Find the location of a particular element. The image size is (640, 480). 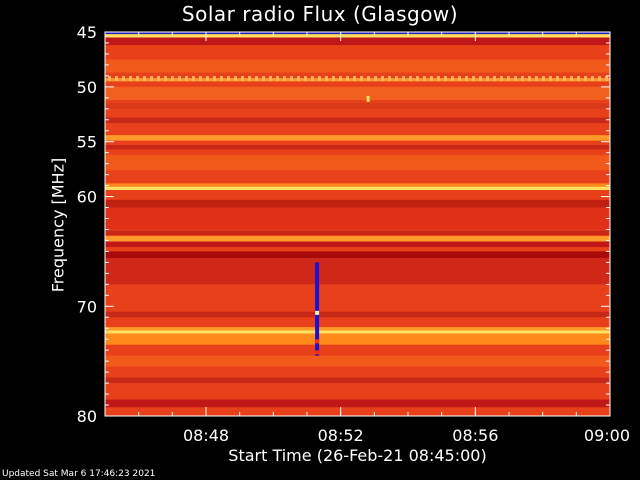

y-tick-label: 50 is located at coordinates (87, 87).